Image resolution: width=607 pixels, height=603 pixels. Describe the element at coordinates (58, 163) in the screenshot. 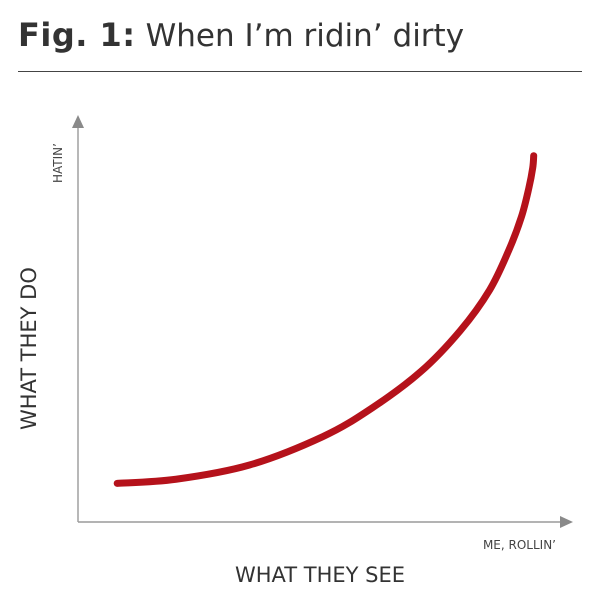

I see `y-axis-end-label: HATIN’` at that location.